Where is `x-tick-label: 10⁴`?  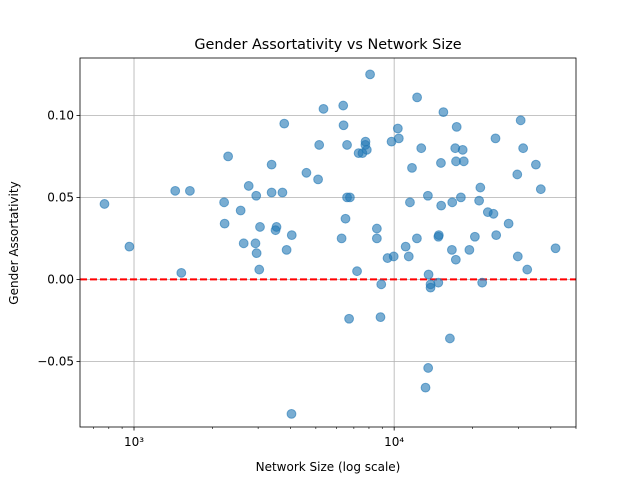
x-tick-label: 10⁴ is located at coordinates (394, 442).